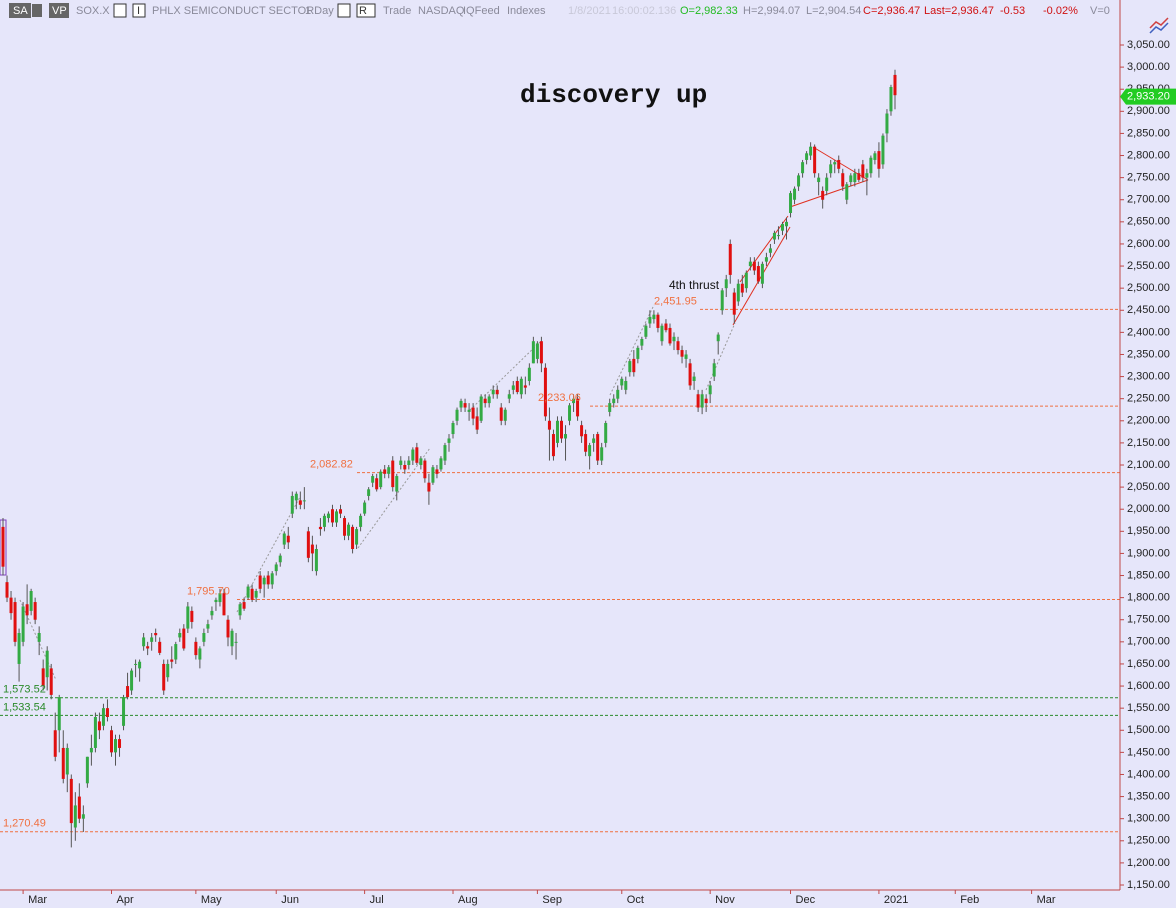 Image resolution: width=1176 pixels, height=908 pixels. I want to click on chart-icon, so click(1159, 25).